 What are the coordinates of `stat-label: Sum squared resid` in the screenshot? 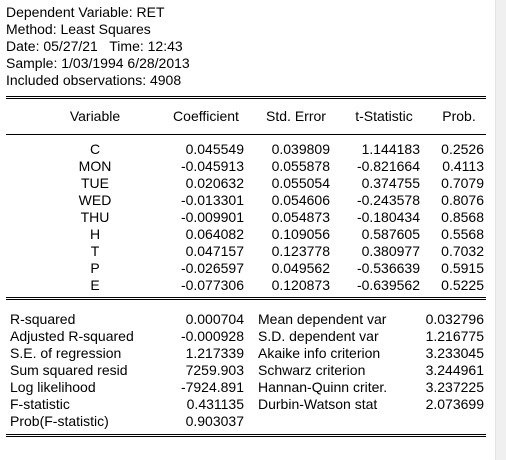 It's located at (69, 370).